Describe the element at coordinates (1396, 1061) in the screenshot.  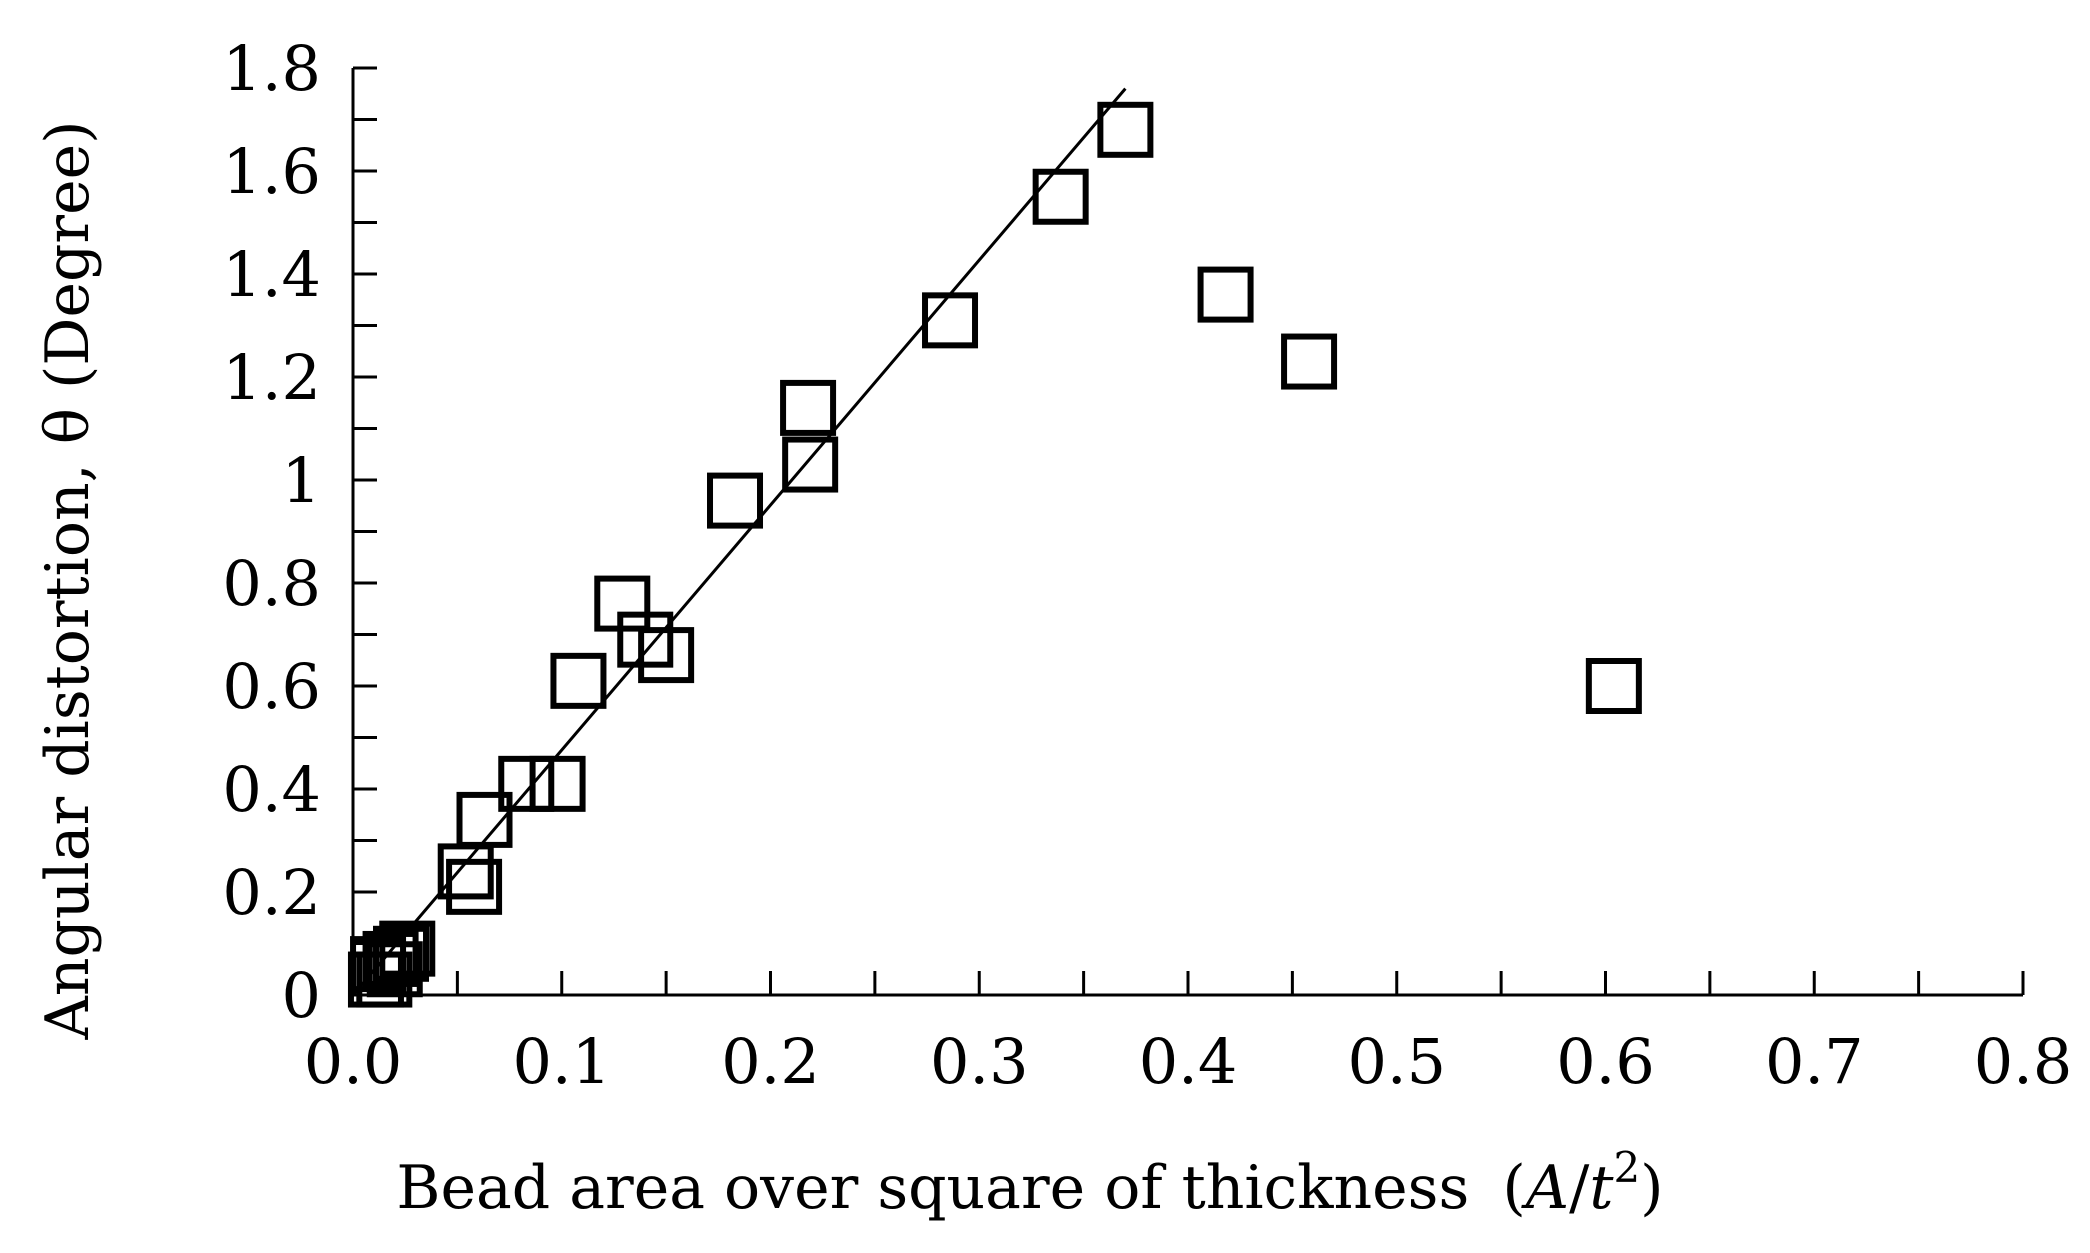
I see `x-tick-label: 0.5` at that location.